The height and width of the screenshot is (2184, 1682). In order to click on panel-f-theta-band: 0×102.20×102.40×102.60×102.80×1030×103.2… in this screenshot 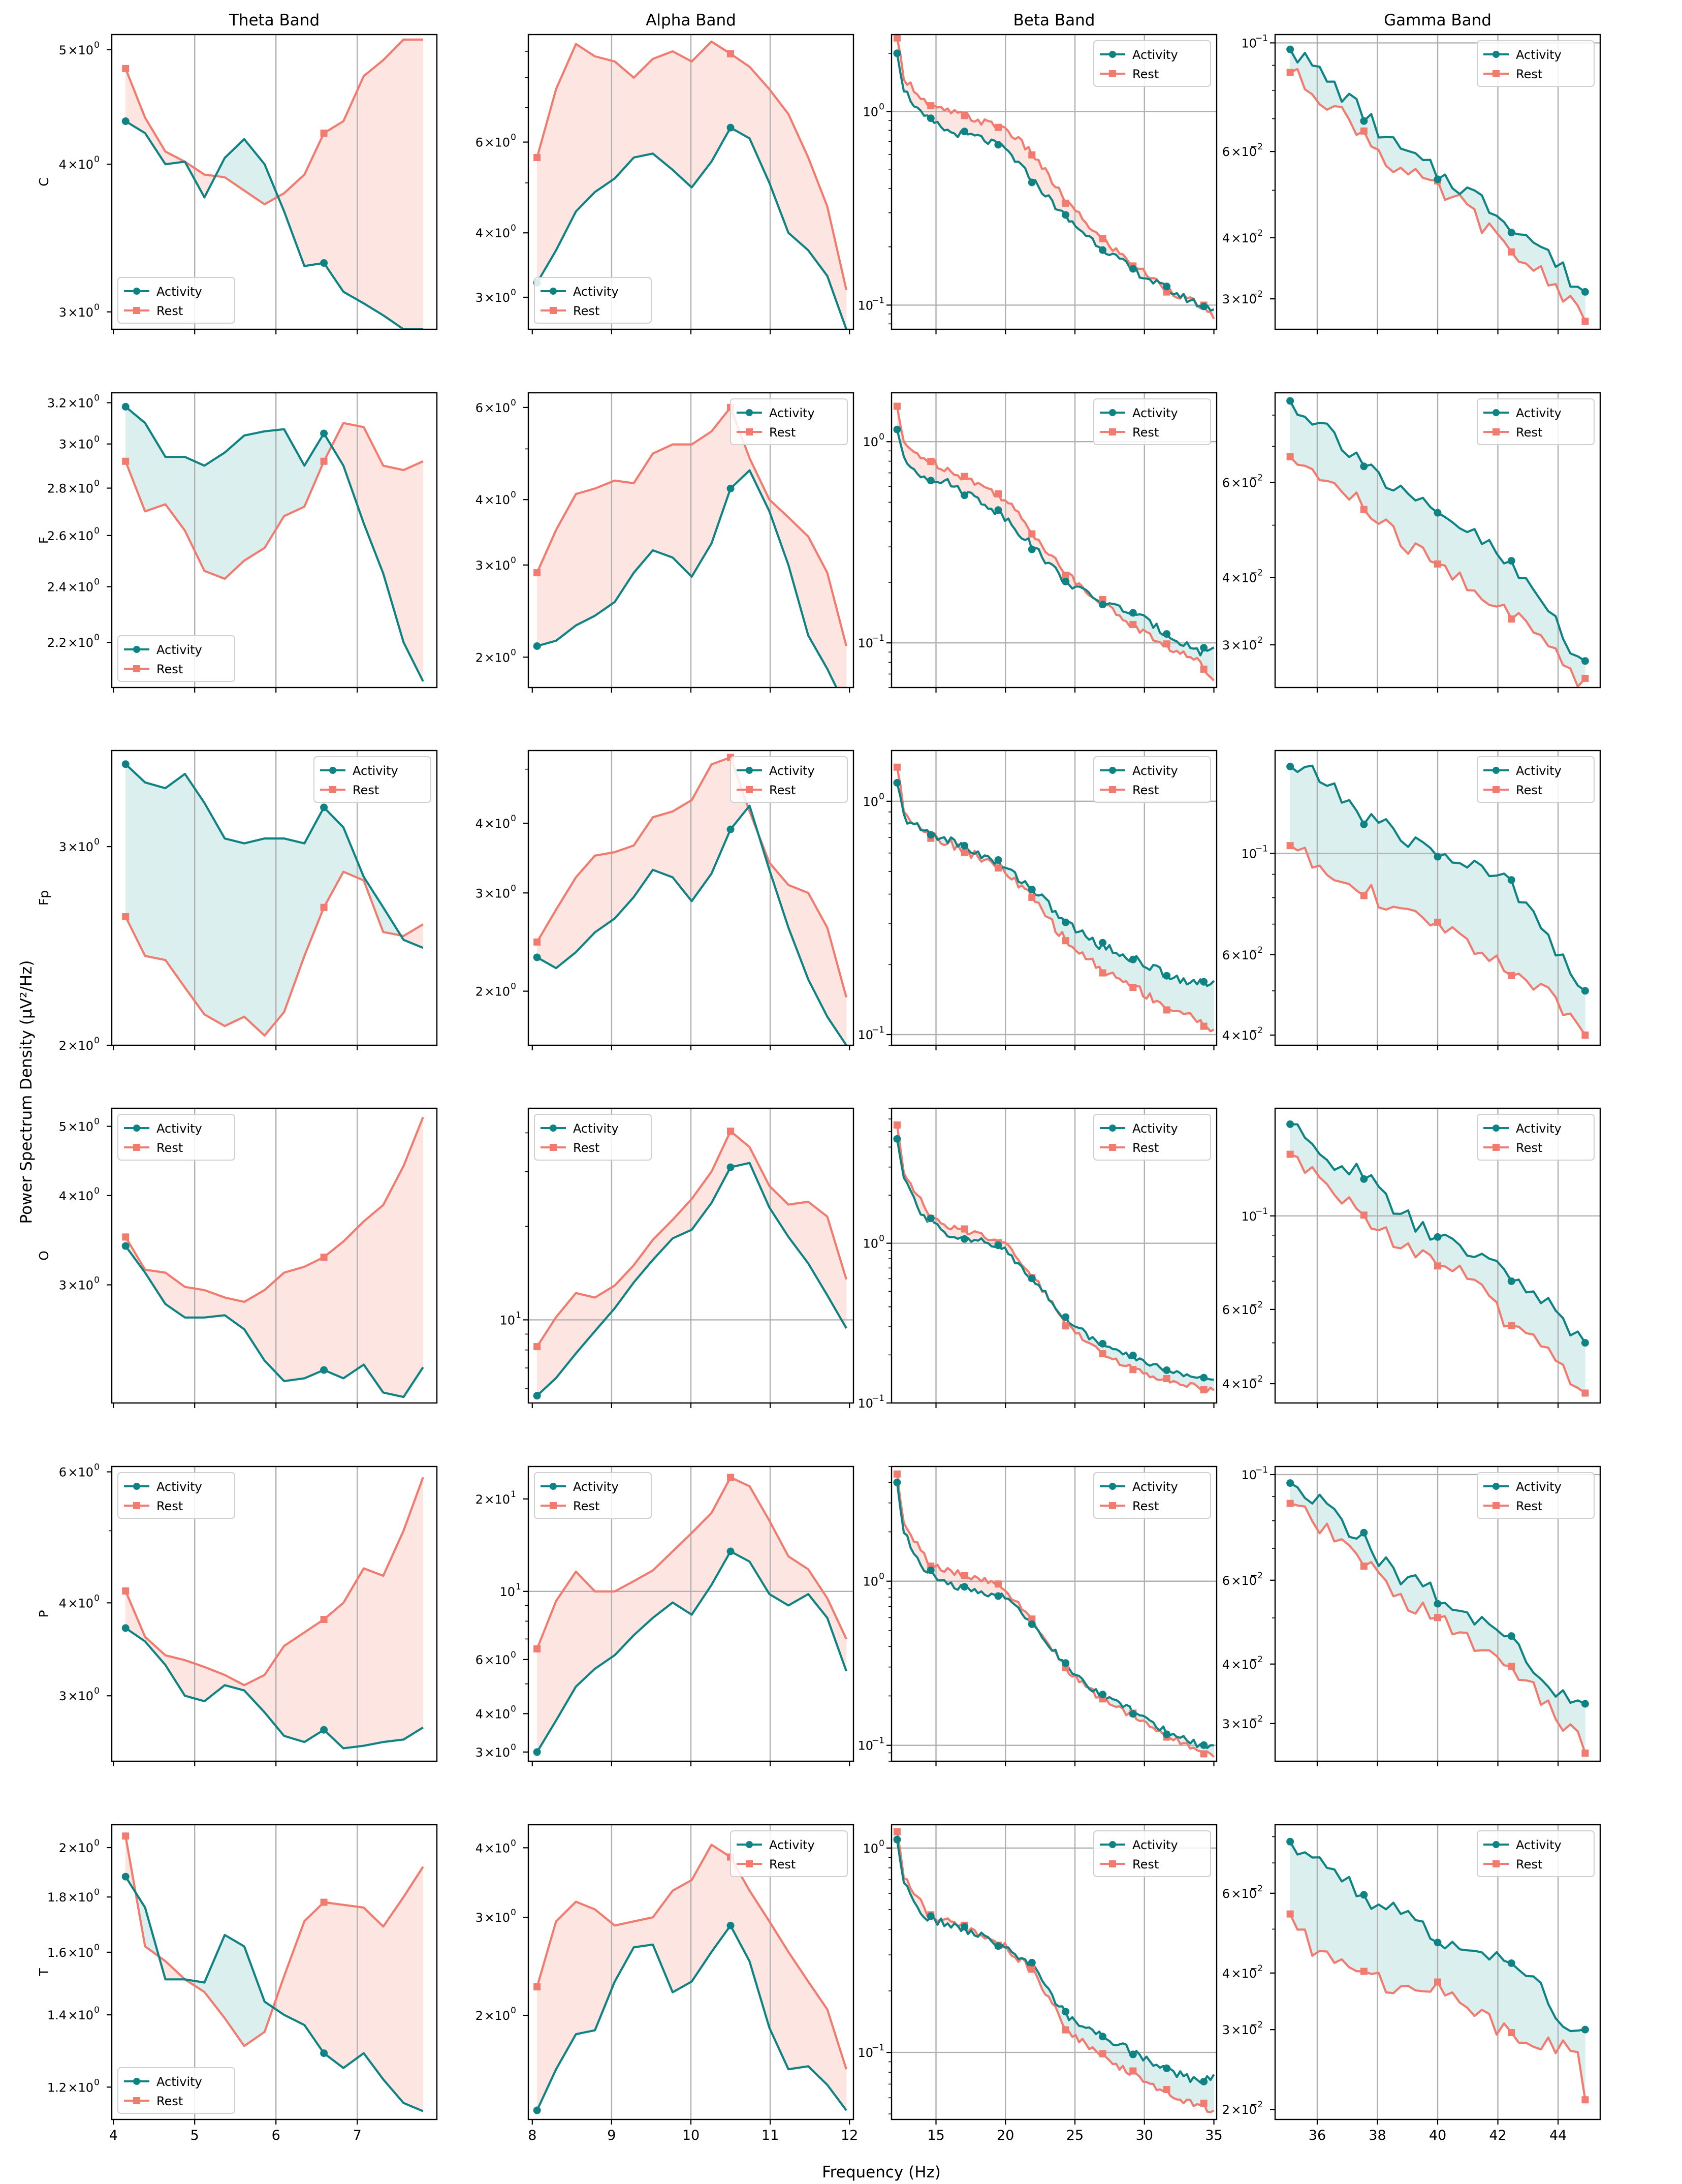, I will do `click(243, 542)`.